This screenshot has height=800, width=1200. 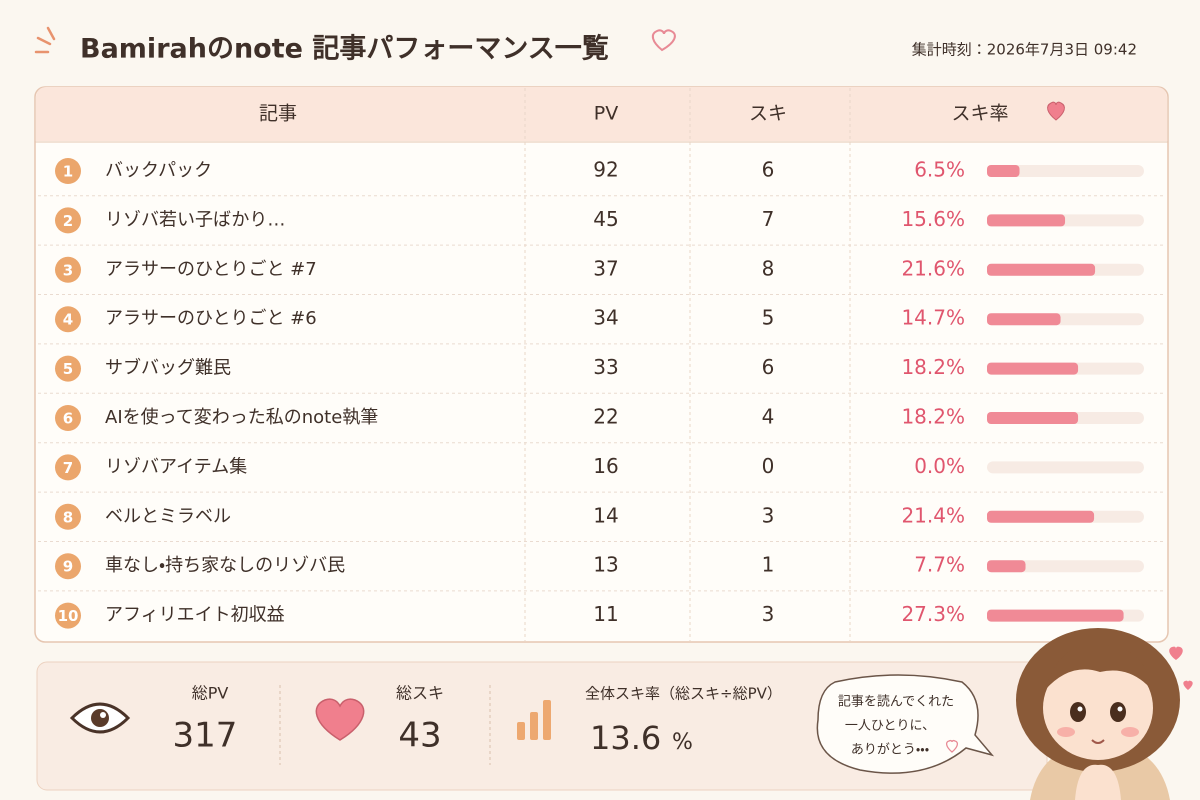 I want to click on suki: 8, so click(x=768, y=268).